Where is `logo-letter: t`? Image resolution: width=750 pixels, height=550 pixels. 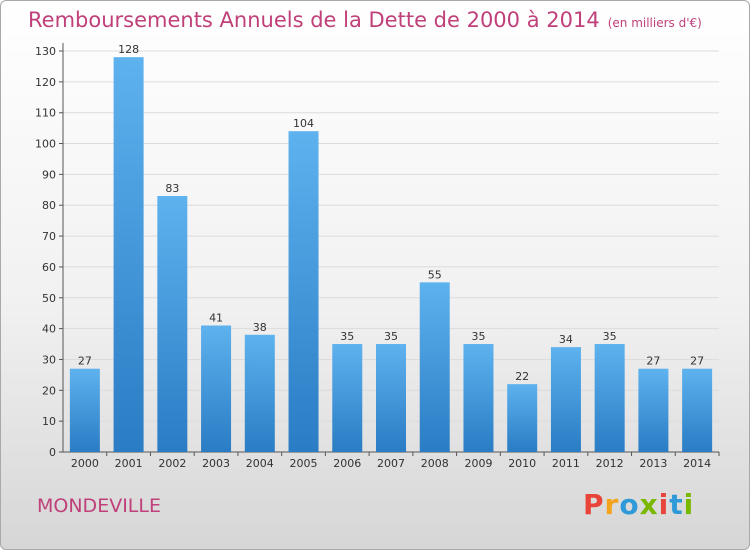 logo-letter: t is located at coordinates (676, 504).